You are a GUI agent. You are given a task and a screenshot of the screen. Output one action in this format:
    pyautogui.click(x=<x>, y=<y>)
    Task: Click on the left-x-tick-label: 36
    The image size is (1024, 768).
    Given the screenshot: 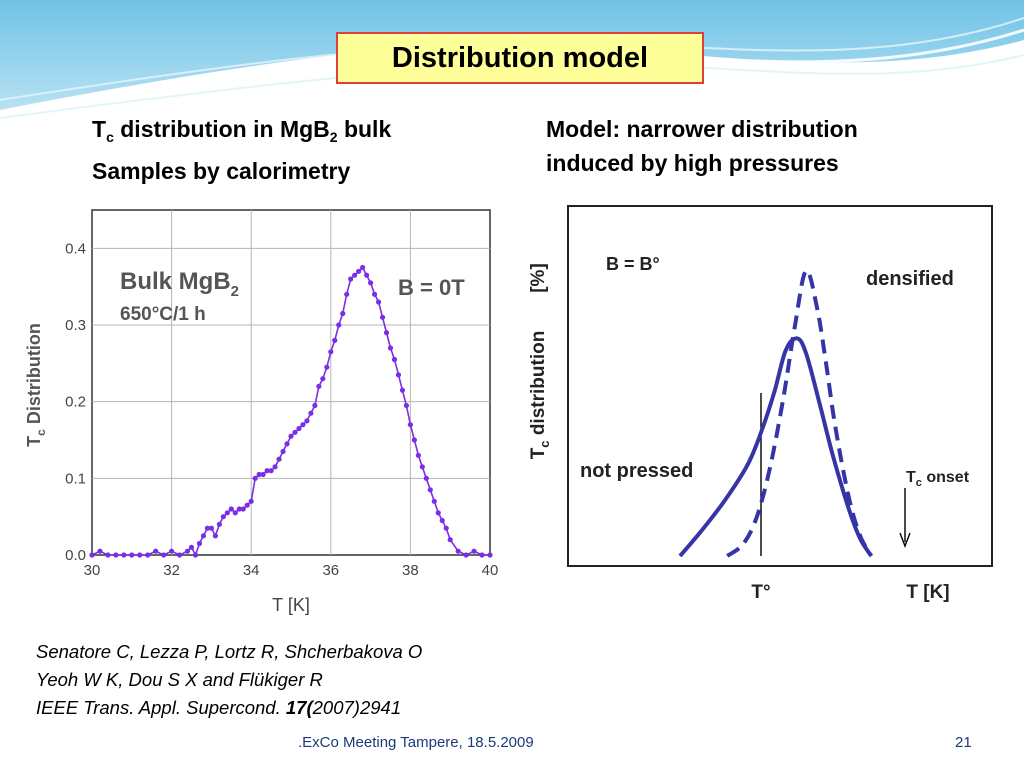 What is the action you would take?
    pyautogui.click(x=330, y=570)
    